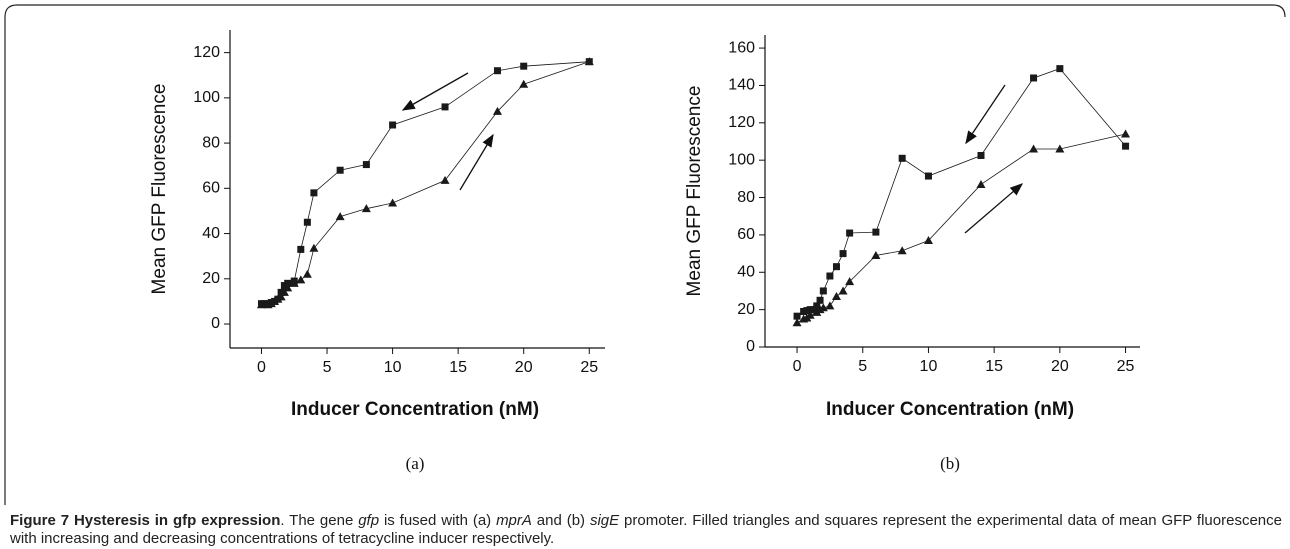 The width and height of the screenshot is (1290, 549). What do you see at coordinates (319, 520) in the screenshot?
I see `caption-text: . The gene` at bounding box center [319, 520].